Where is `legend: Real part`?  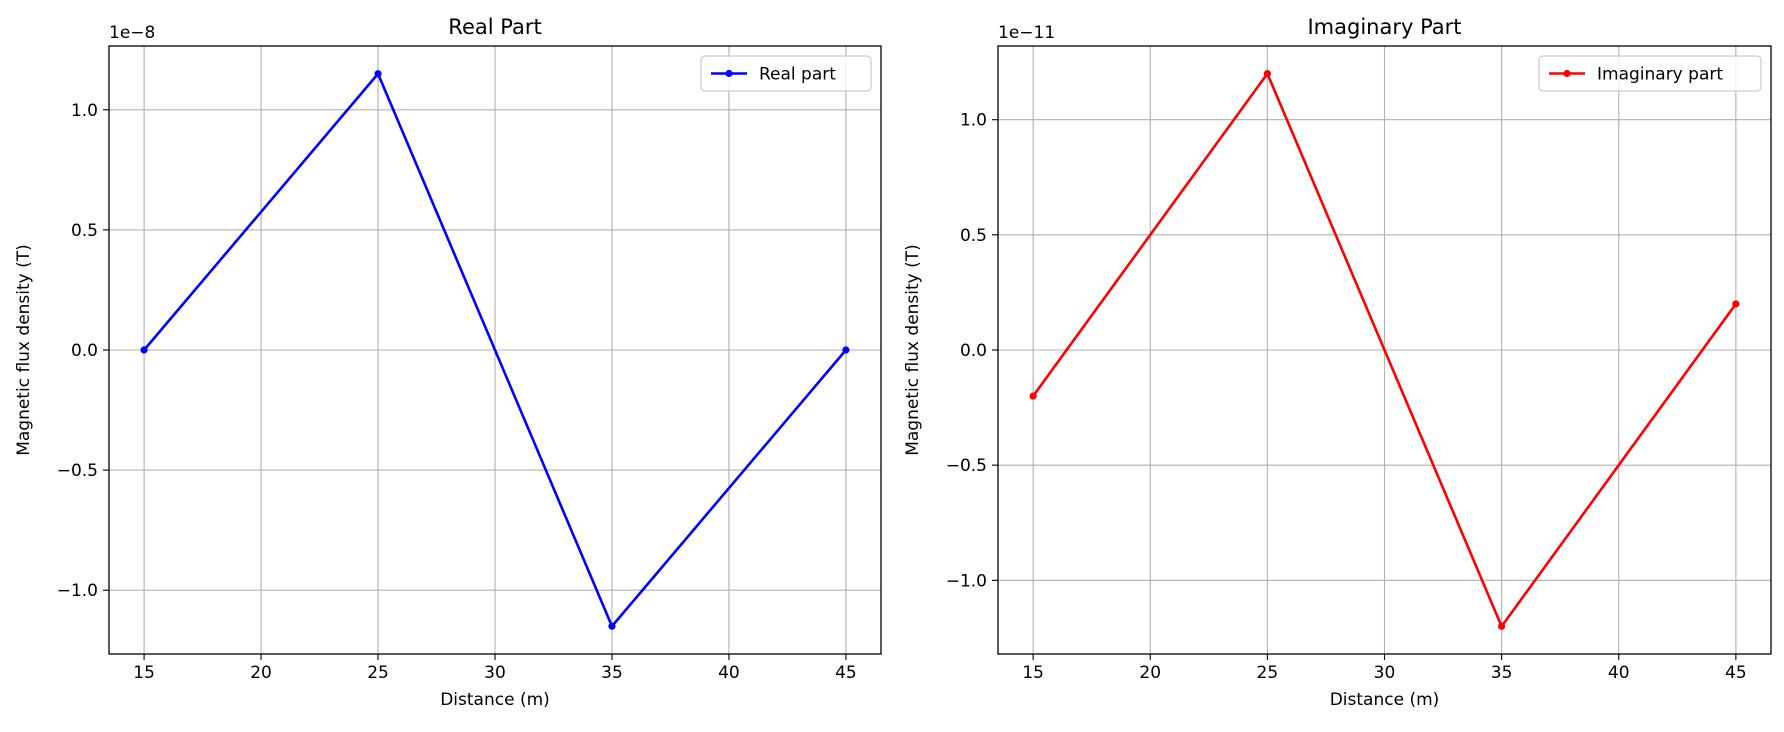
legend: Real part is located at coordinates (786, 73).